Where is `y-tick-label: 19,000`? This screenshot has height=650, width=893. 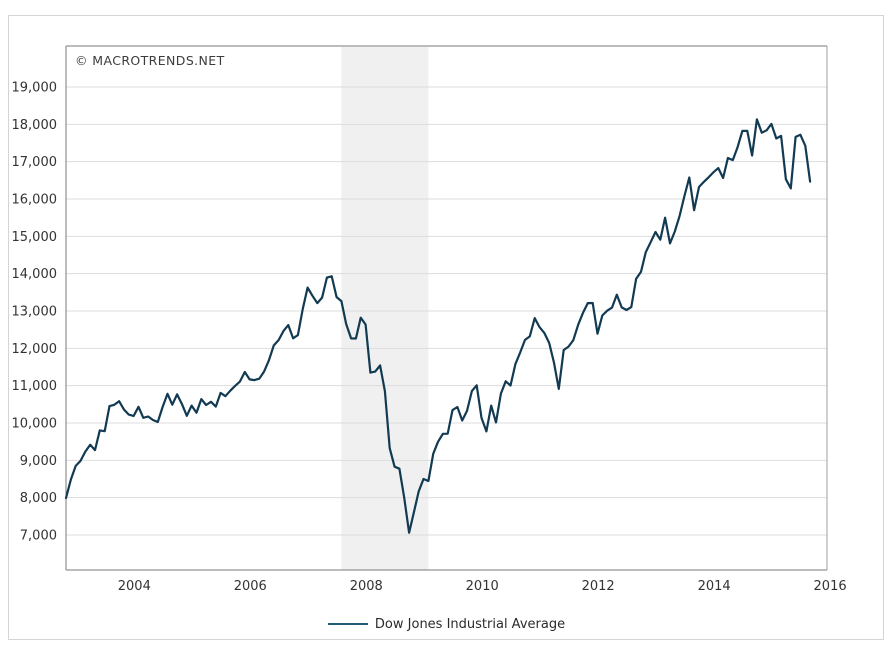
y-tick-label: 19,000 is located at coordinates (35, 87).